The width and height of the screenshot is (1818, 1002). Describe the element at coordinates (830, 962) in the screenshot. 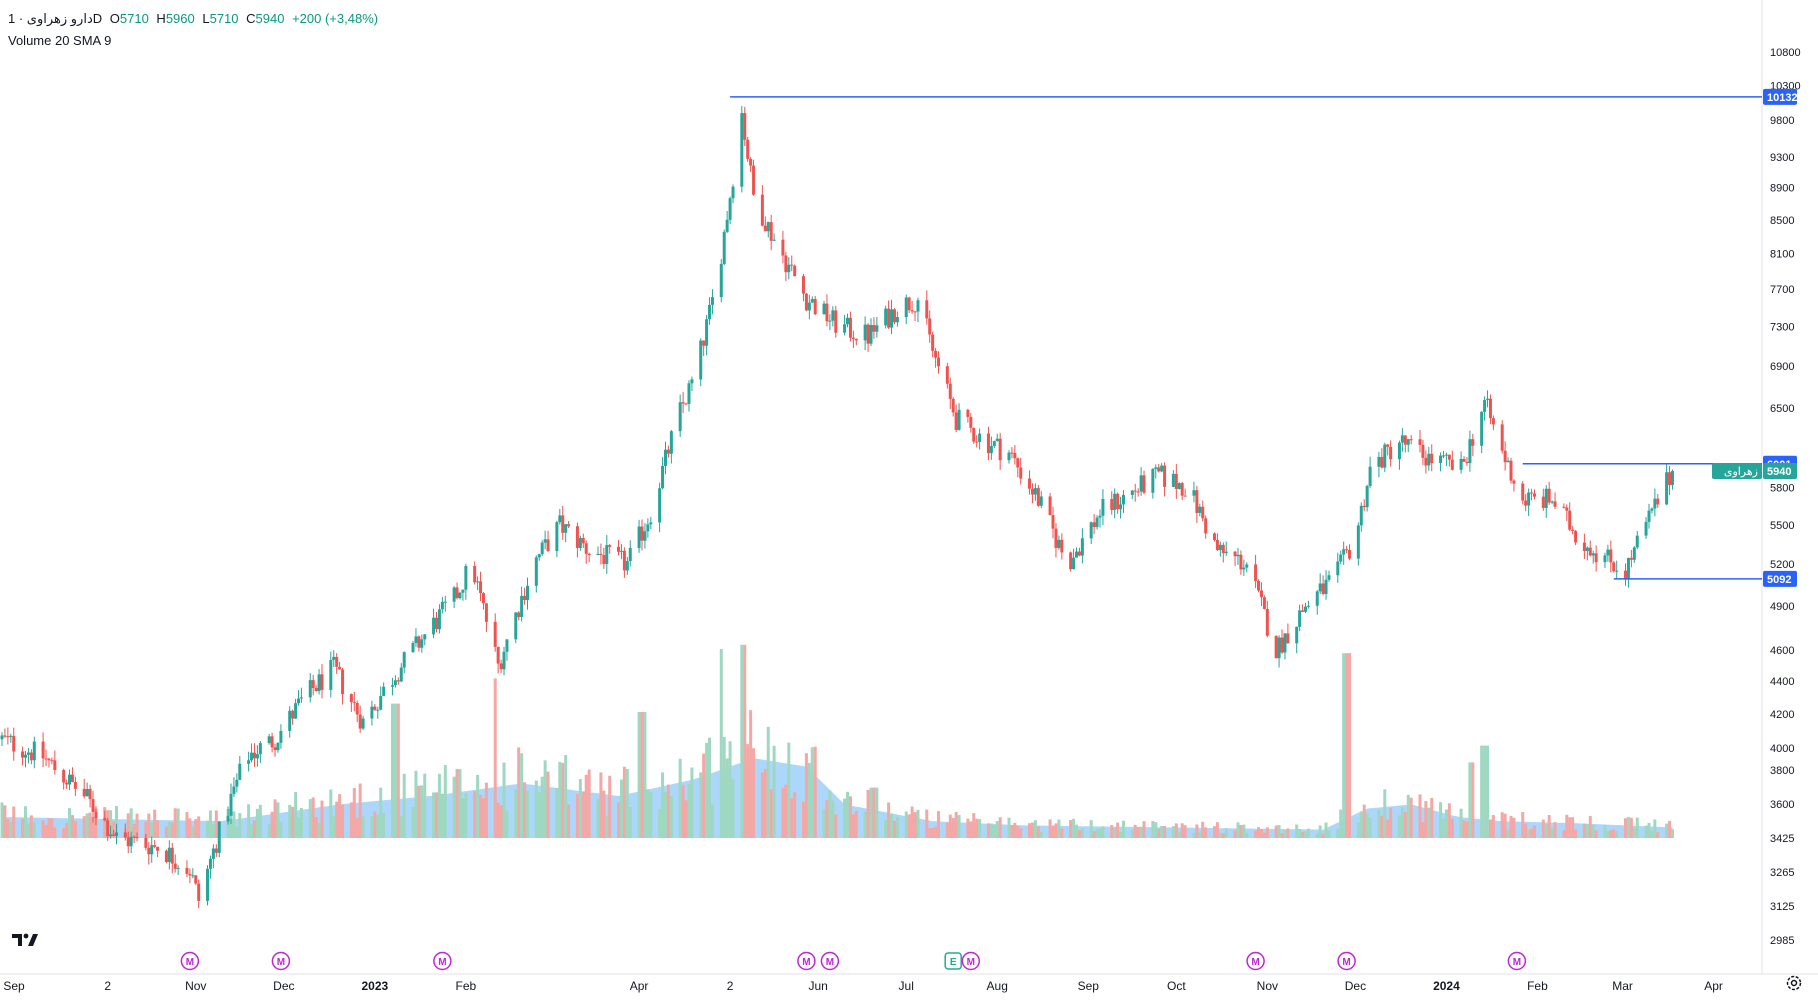

I see `marker-letter: M` at that location.